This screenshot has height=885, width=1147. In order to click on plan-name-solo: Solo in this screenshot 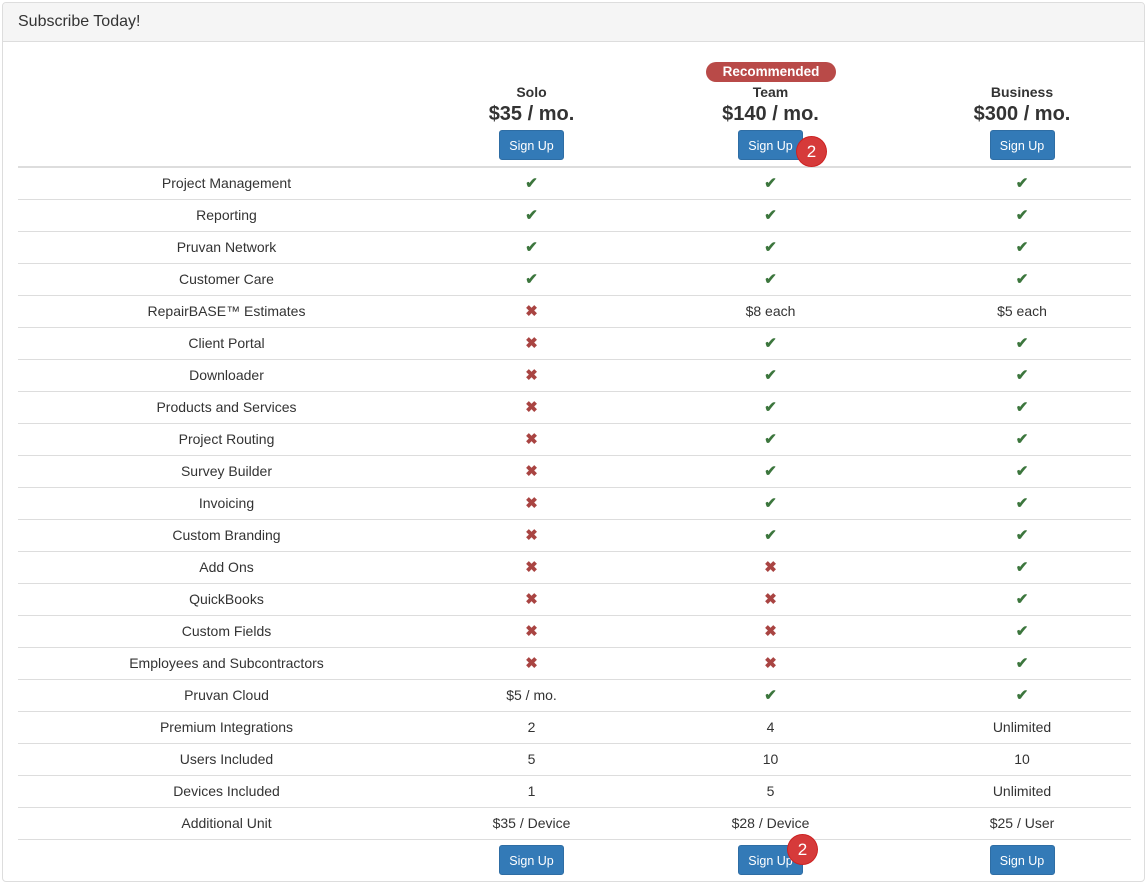, I will do `click(531, 92)`.